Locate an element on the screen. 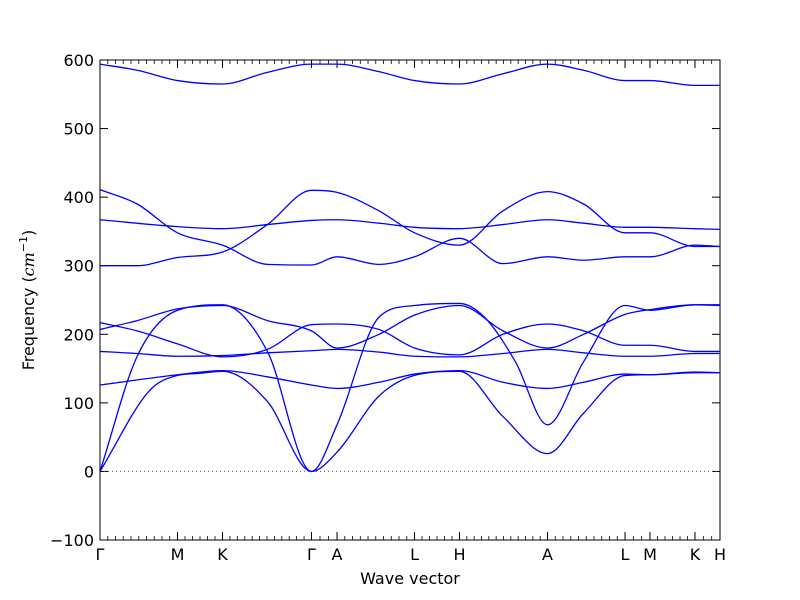 This screenshot has width=800, height=600. y-tick-label: 300 is located at coordinates (78, 266).